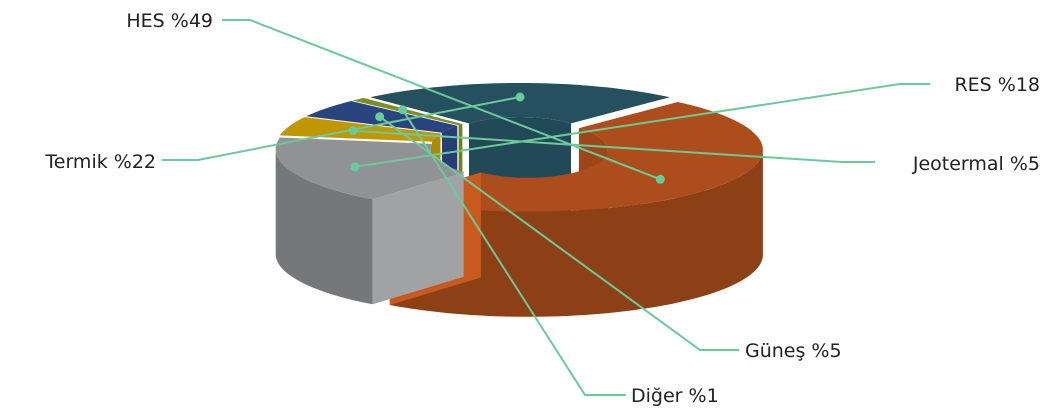 The height and width of the screenshot is (412, 1047). I want to click on leader-dot-gunes, so click(380, 117).